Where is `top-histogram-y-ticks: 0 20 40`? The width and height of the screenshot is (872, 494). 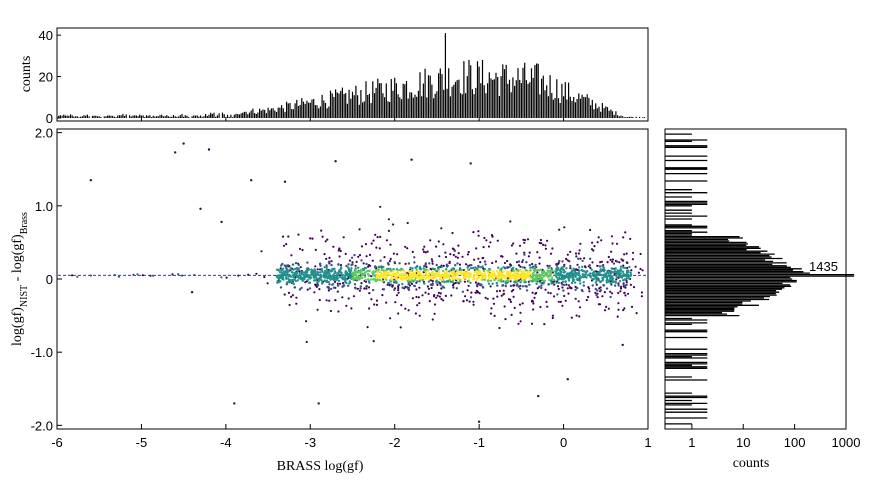 top-histogram-y-ticks: 0 20 40 is located at coordinates (50, 77).